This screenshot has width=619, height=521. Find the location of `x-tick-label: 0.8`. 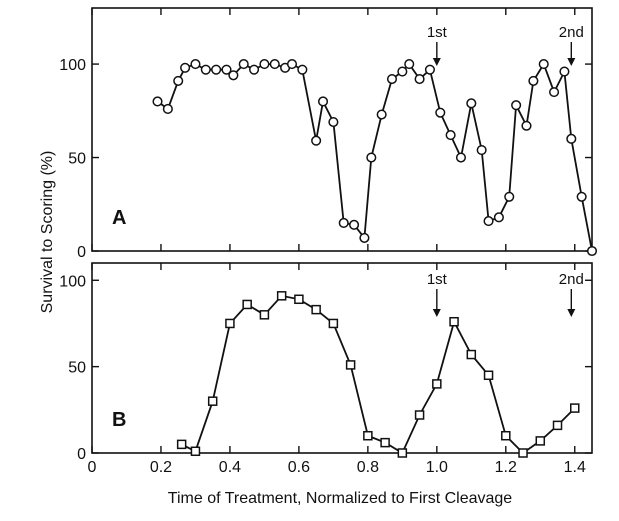

x-tick-label: 0.8 is located at coordinates (368, 467).